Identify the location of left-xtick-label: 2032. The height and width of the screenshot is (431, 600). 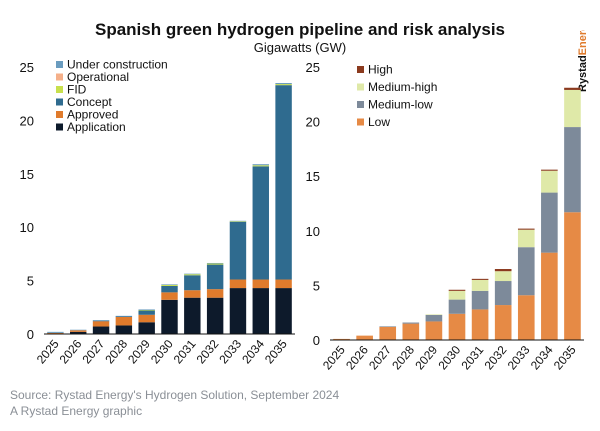
(208, 352).